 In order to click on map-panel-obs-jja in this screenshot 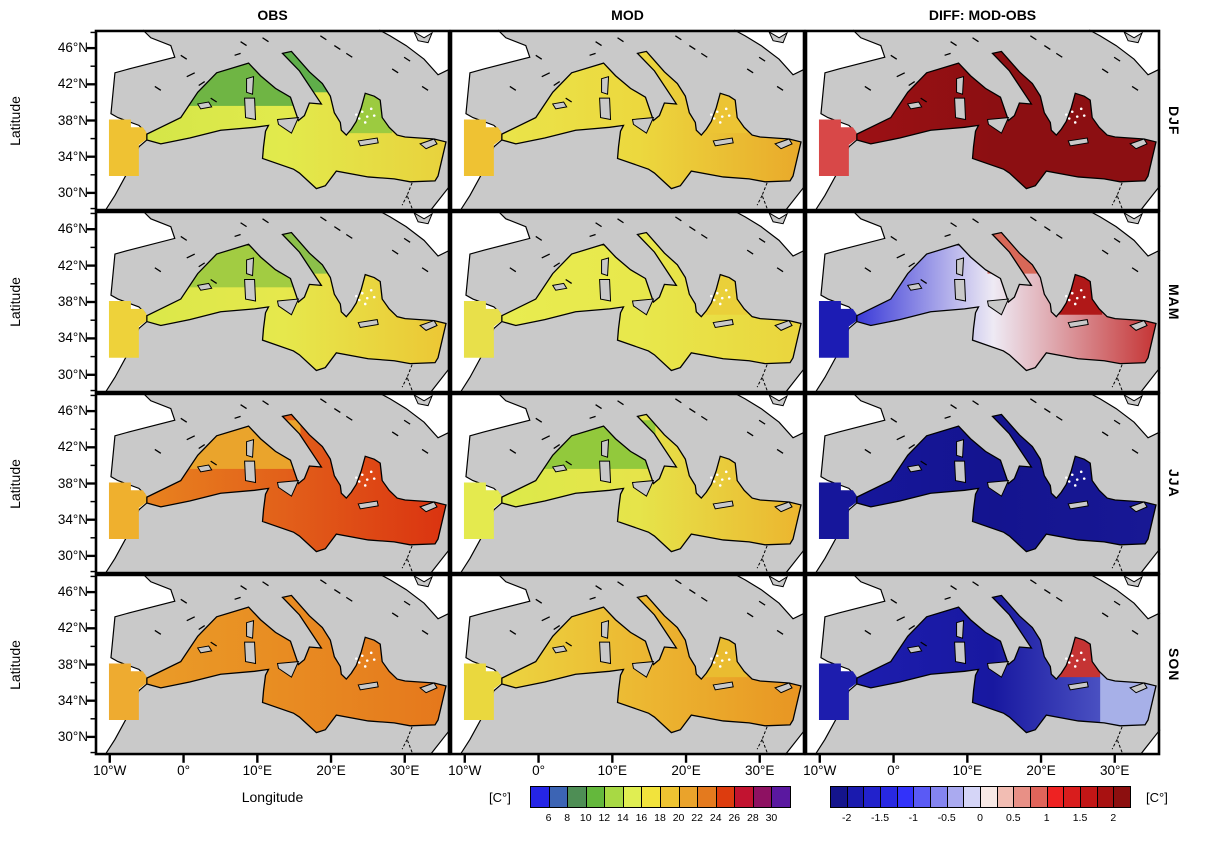, I will do `click(269, 483)`.